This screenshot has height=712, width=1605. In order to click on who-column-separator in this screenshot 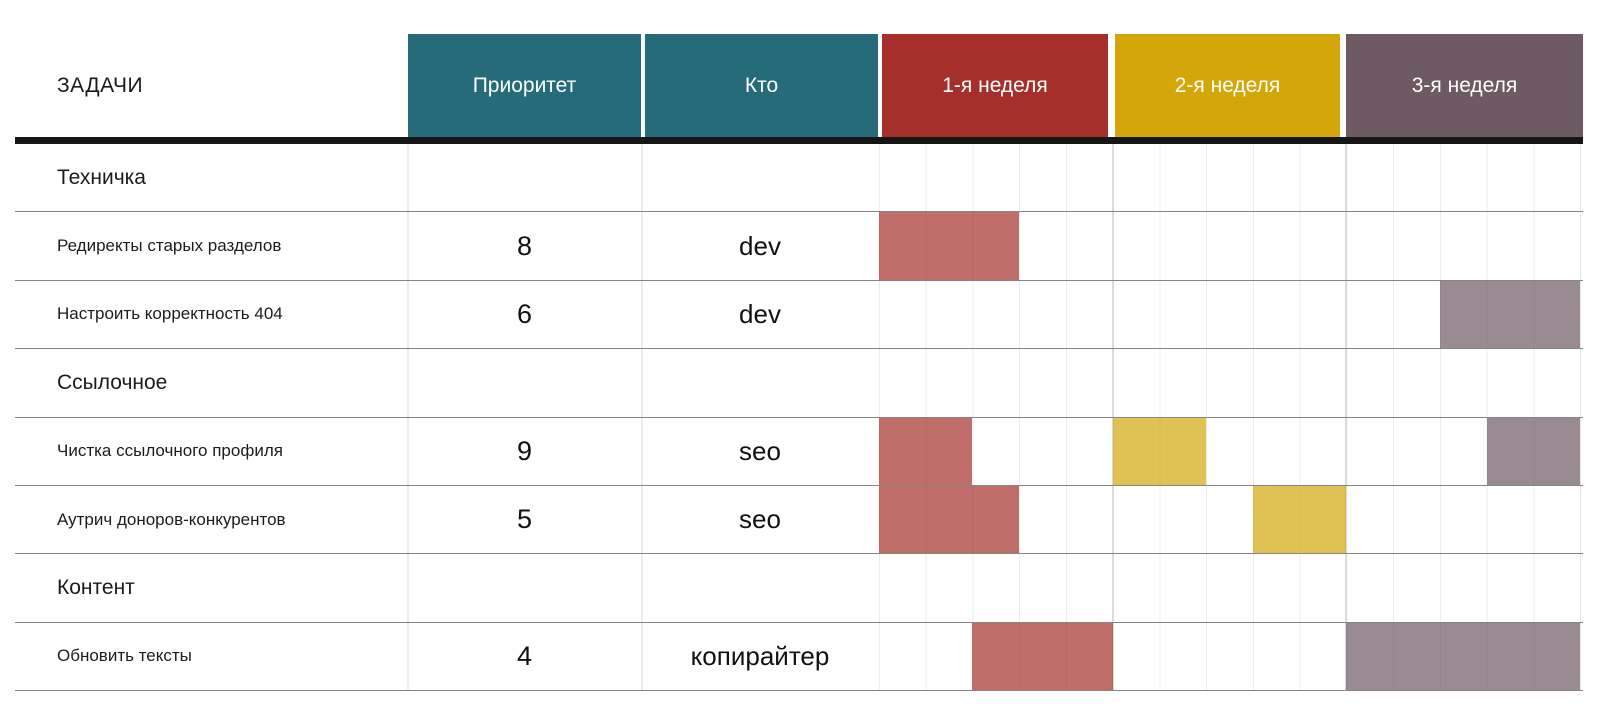, I will do `click(642, 417)`.